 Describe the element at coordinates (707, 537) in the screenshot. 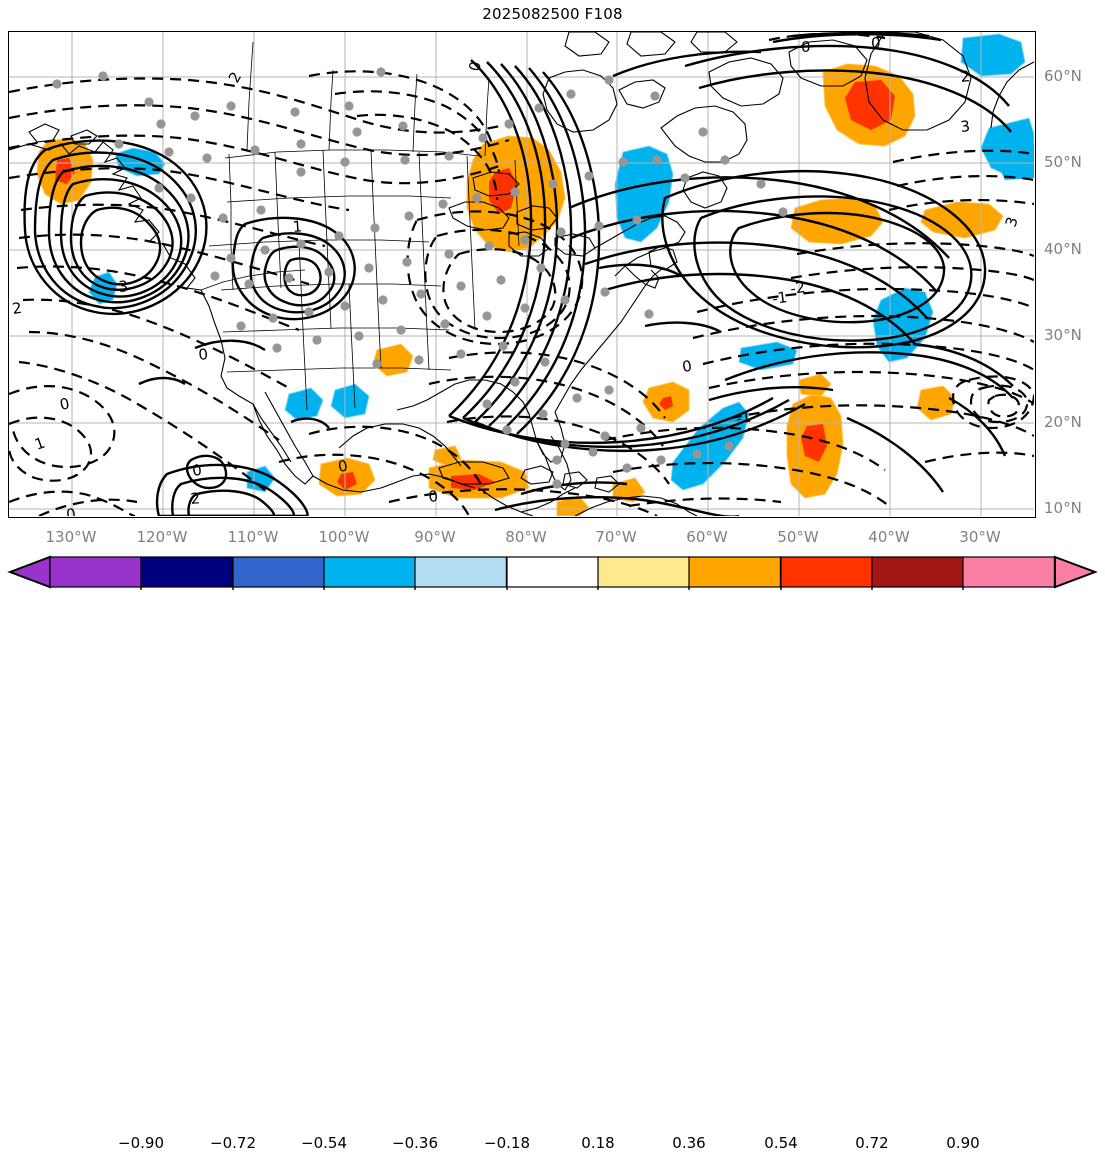

I see `lon-tick-60W: 60°W` at that location.